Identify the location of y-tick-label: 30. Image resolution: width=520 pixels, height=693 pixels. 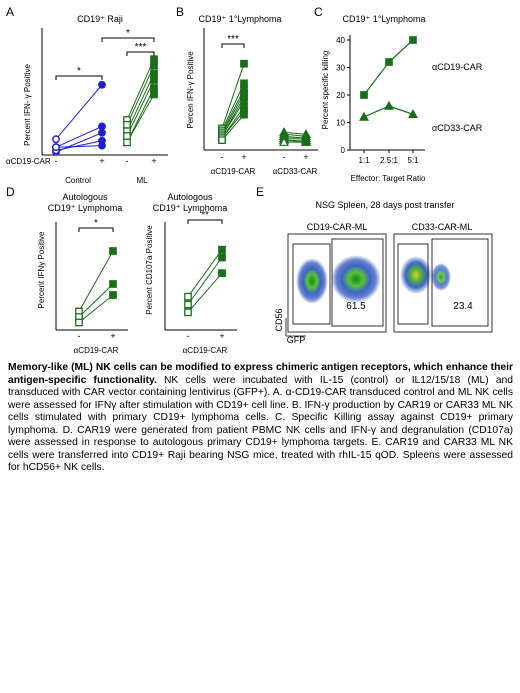
(340, 68).